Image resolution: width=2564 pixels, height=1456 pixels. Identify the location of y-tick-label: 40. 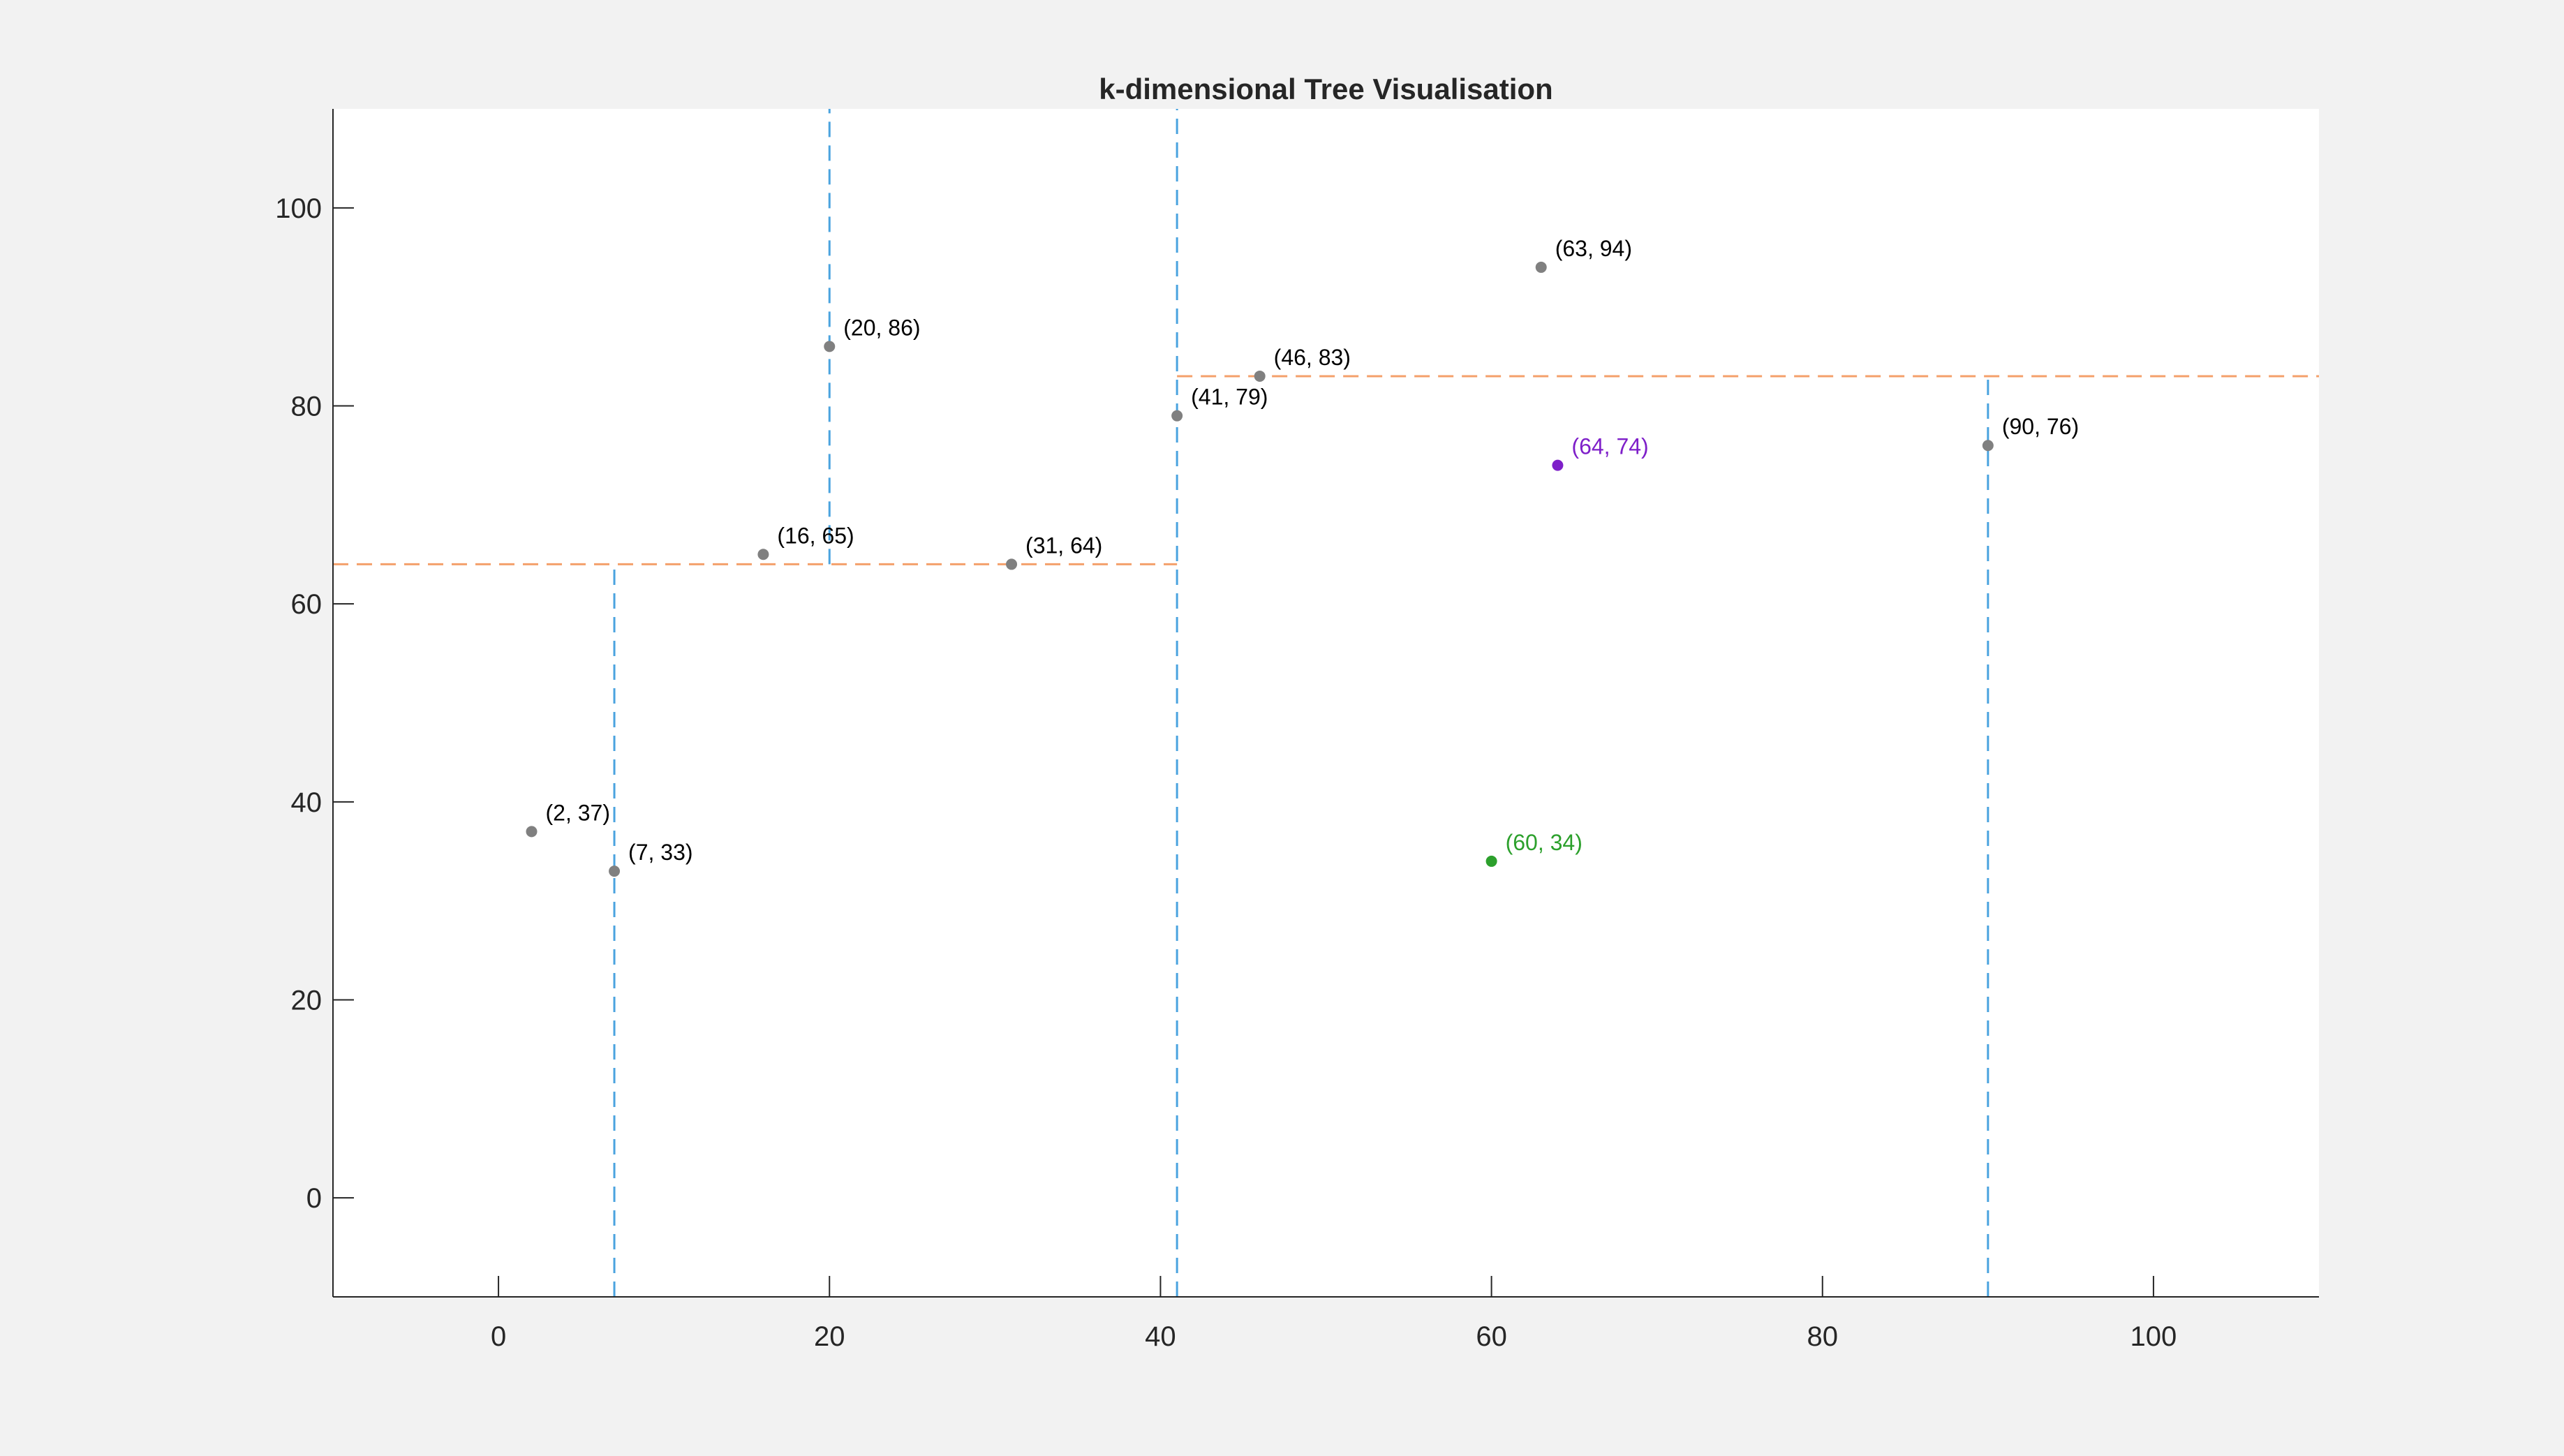
(307, 802).